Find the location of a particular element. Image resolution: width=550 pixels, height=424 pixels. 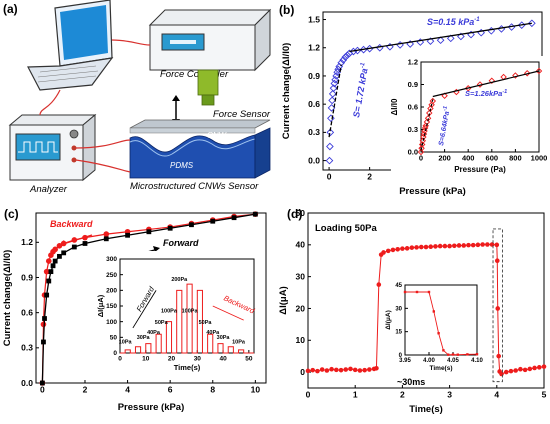

b-inset-x-tick-label: 400 is located at coordinates (468, 158).